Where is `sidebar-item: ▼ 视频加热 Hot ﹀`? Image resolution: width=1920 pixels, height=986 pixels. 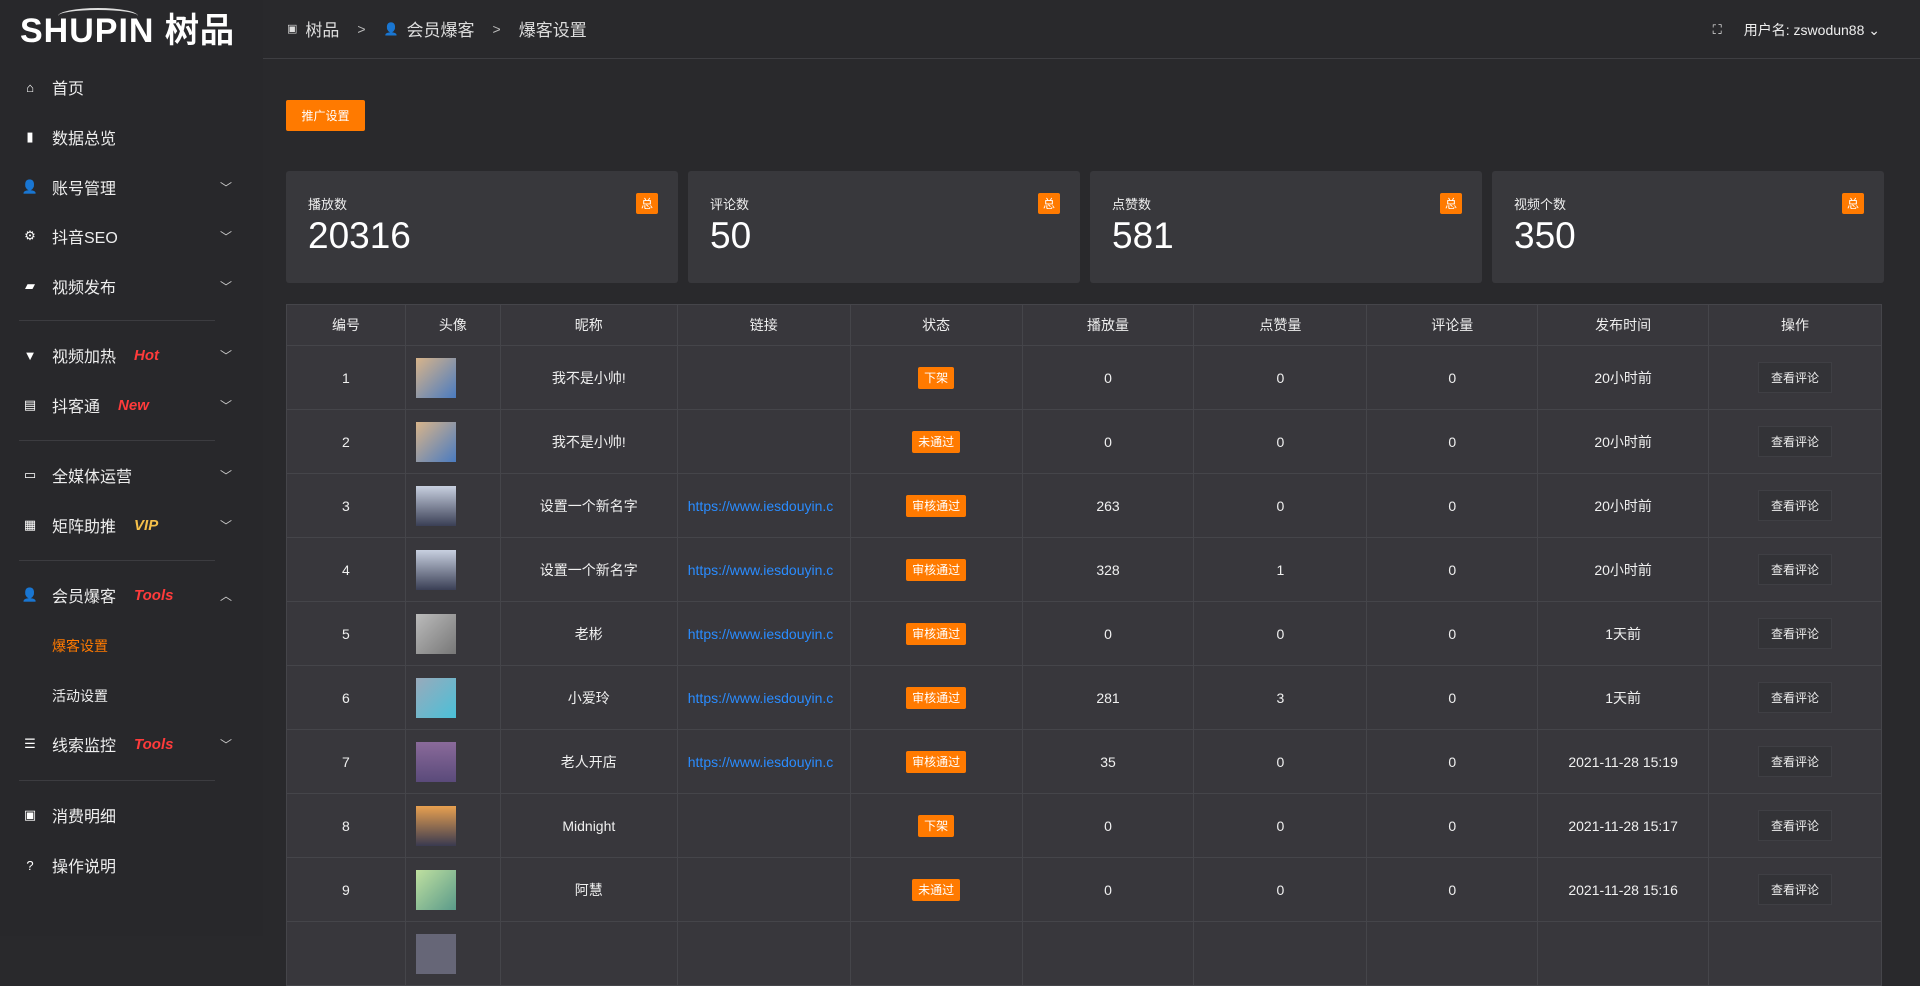 sidebar-item: ▼ 视频加热 Hot ﹀ is located at coordinates (127, 355).